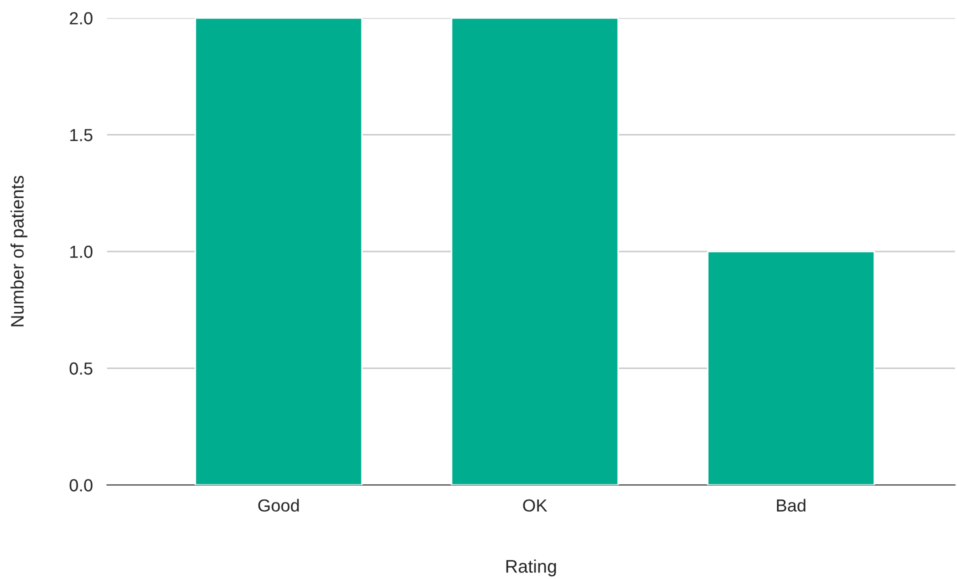  Describe the element at coordinates (81, 368) in the screenshot. I see `y-tick-label: 0.5` at that location.